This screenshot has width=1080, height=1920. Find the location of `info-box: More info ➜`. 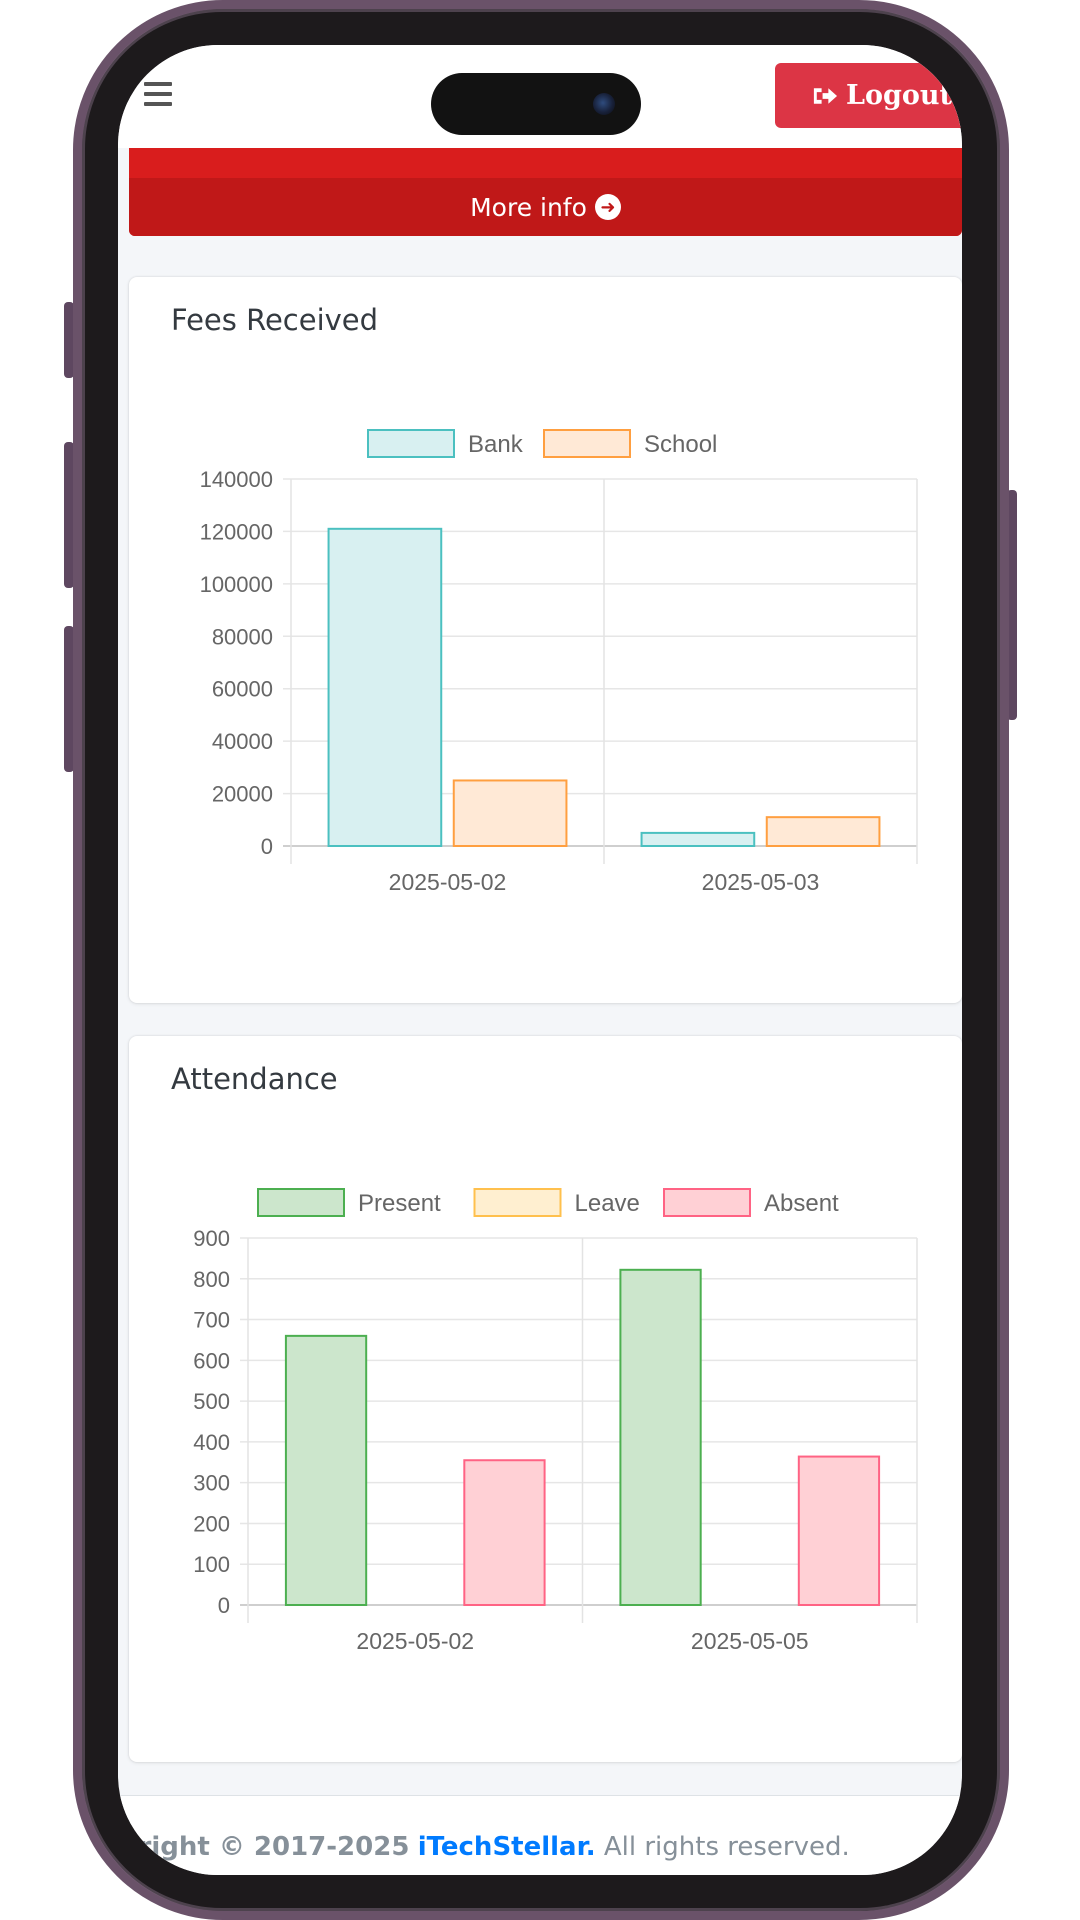

info-box: More info ➜ is located at coordinates (545, 192).